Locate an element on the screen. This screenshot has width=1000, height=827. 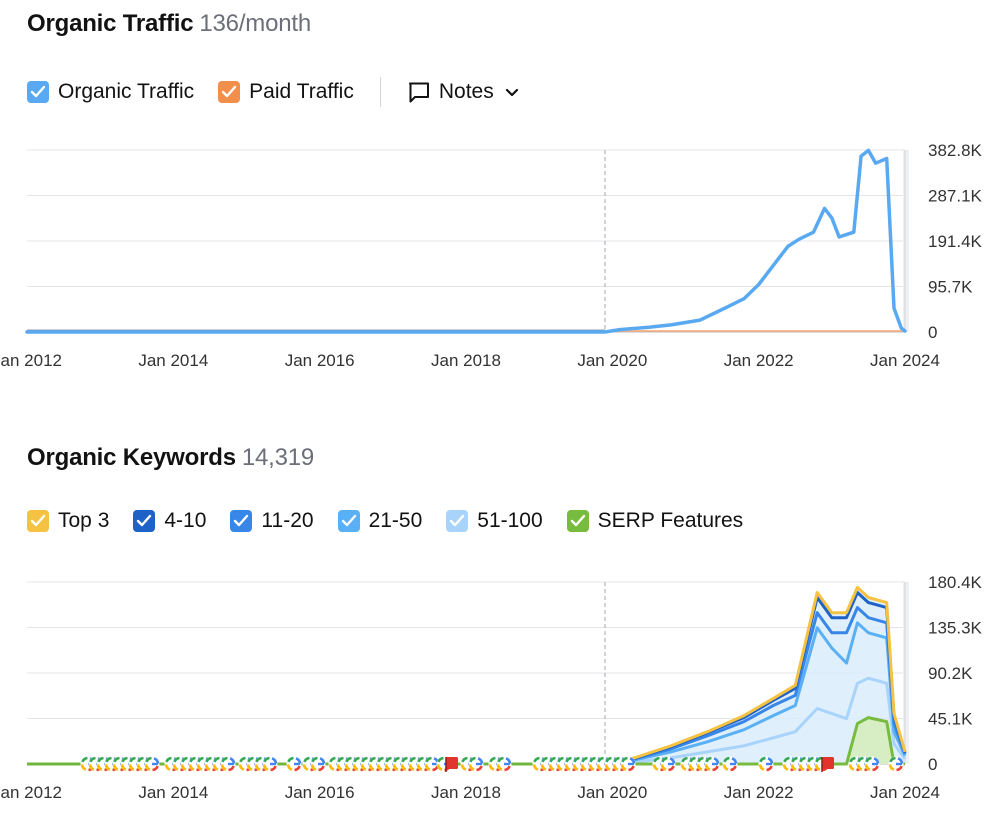
legend-label: Top 3 is located at coordinates (84, 520).